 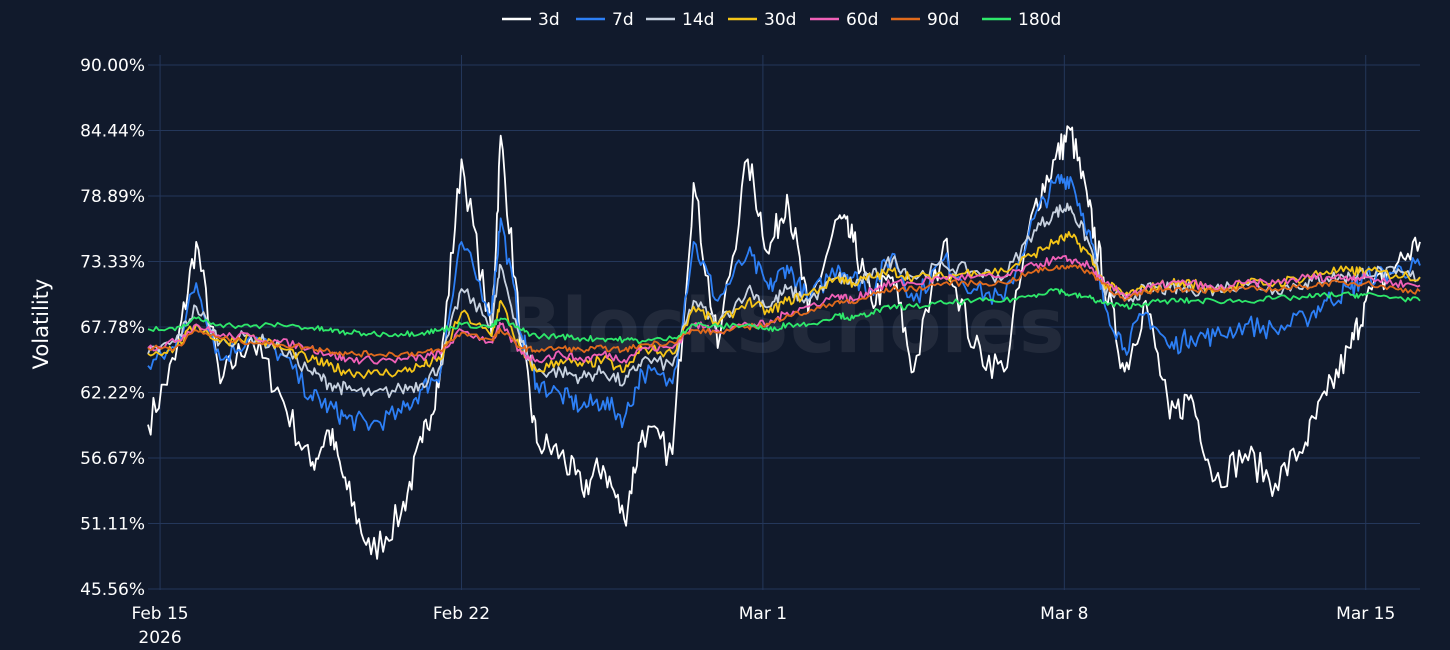 I want to click on y-tick-label: 73.33%, so click(x=112, y=263).